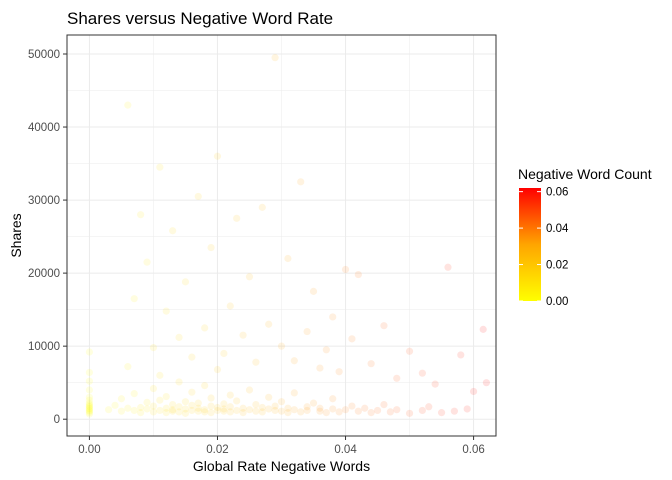 This screenshot has height=480, width=672. Describe the element at coordinates (557, 229) in the screenshot. I see `legend-tick-label: 0.04` at that location.